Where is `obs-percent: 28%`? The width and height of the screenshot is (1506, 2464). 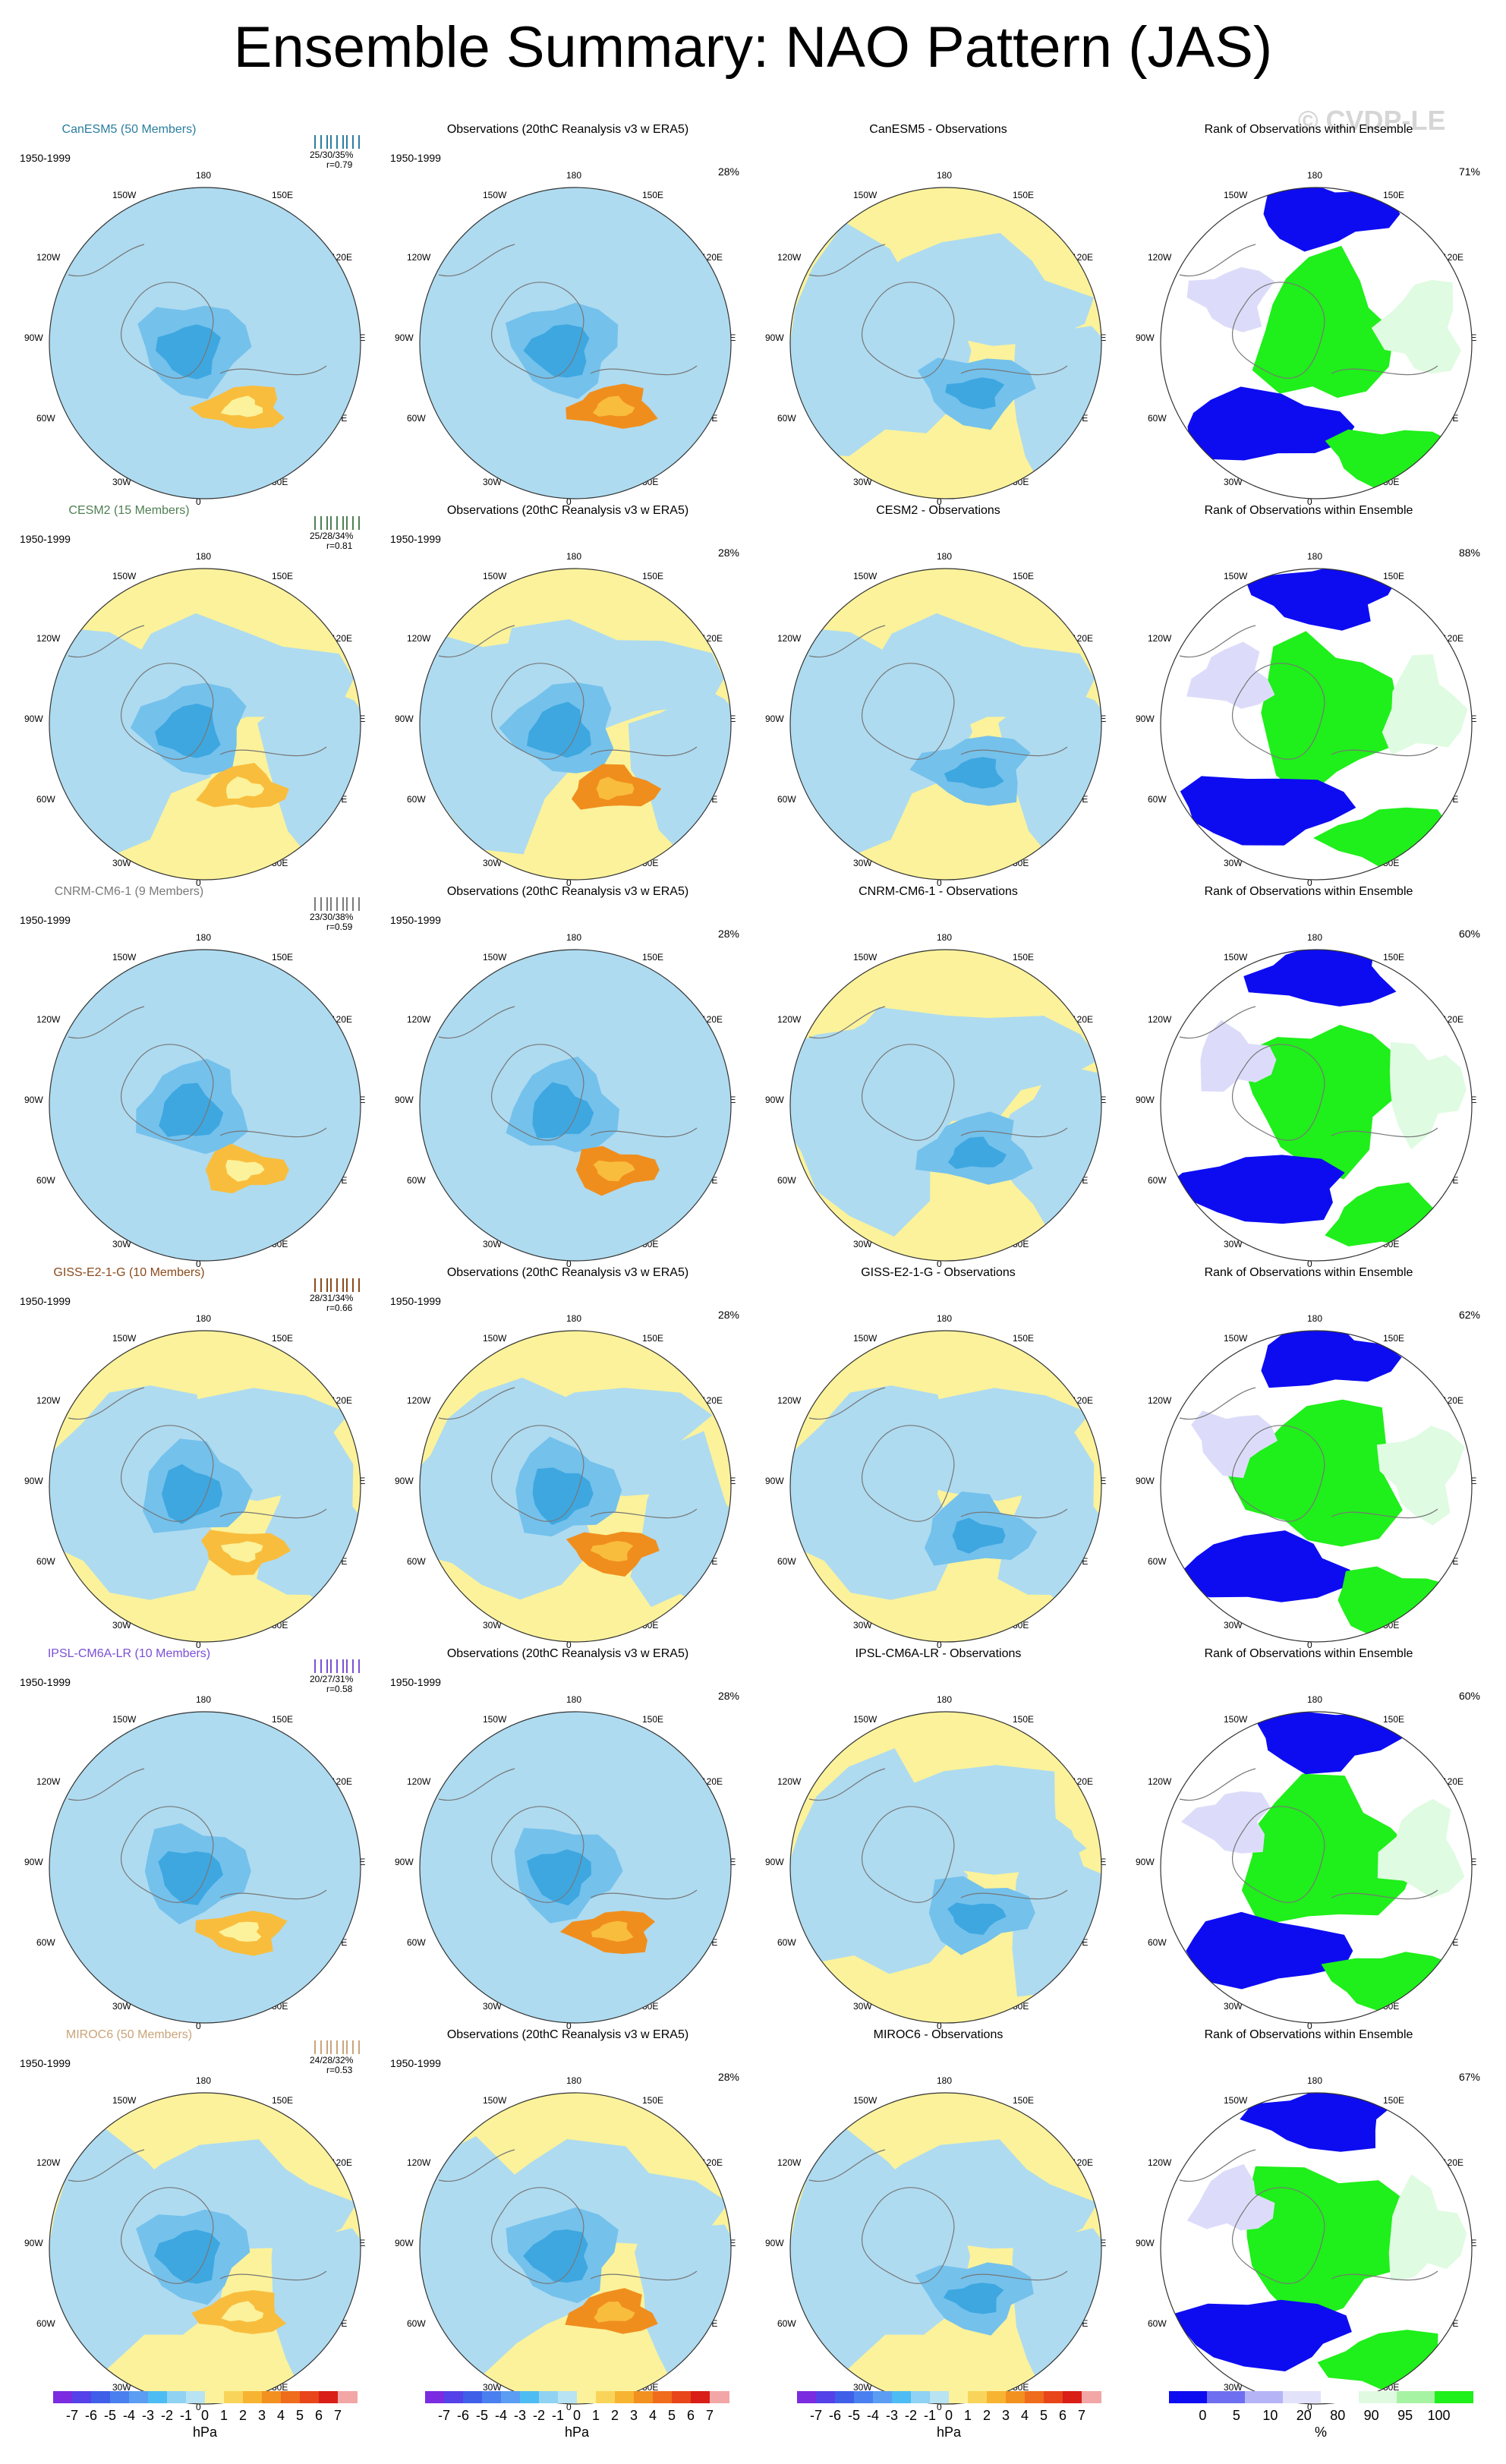 obs-percent: 28% is located at coordinates (728, 1315).